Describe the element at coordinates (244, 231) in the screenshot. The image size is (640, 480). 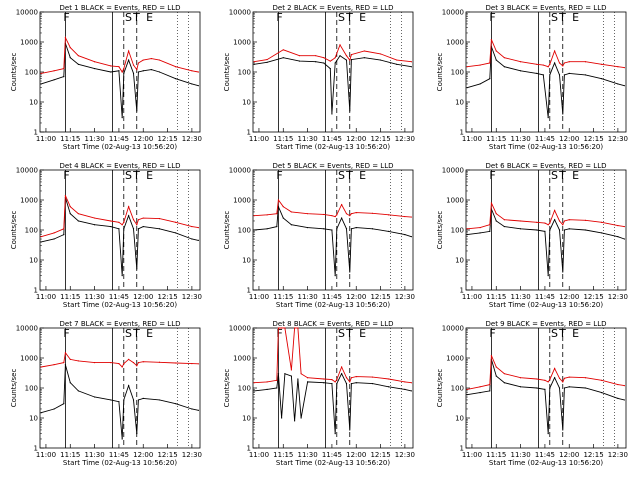
I see `y-tick-label: 100` at that location.